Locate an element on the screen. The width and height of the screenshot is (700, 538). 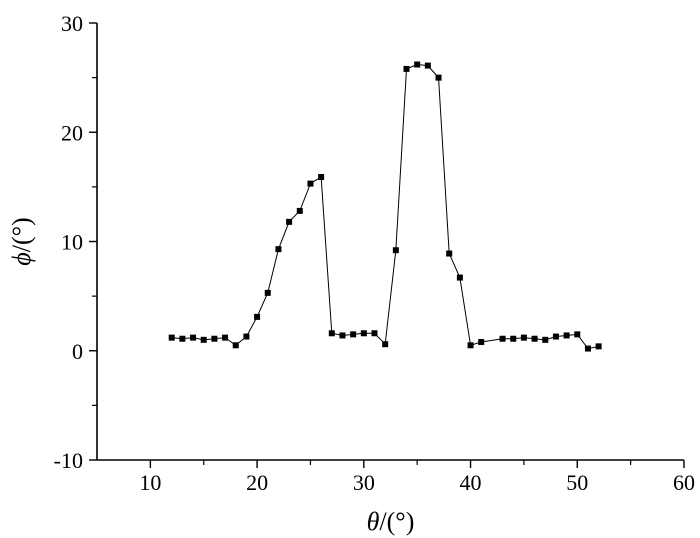
x-tick-label: 30 is located at coordinates (364, 482).